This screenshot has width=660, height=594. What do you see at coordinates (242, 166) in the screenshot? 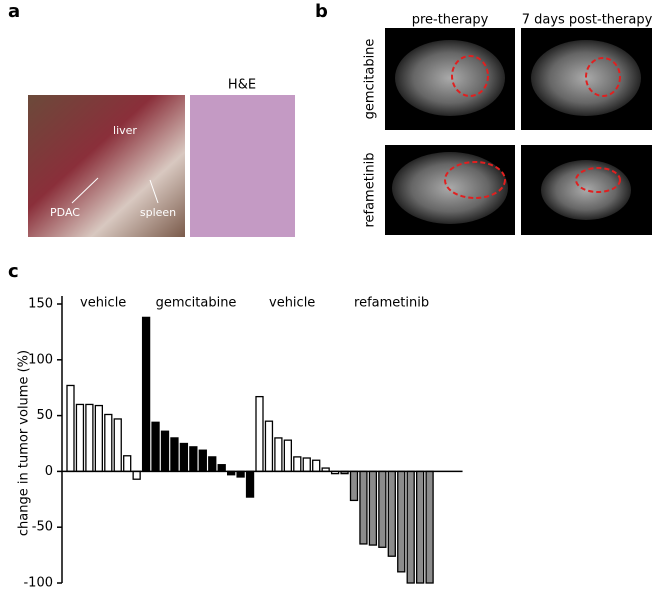
I see `histology-image` at bounding box center [242, 166].